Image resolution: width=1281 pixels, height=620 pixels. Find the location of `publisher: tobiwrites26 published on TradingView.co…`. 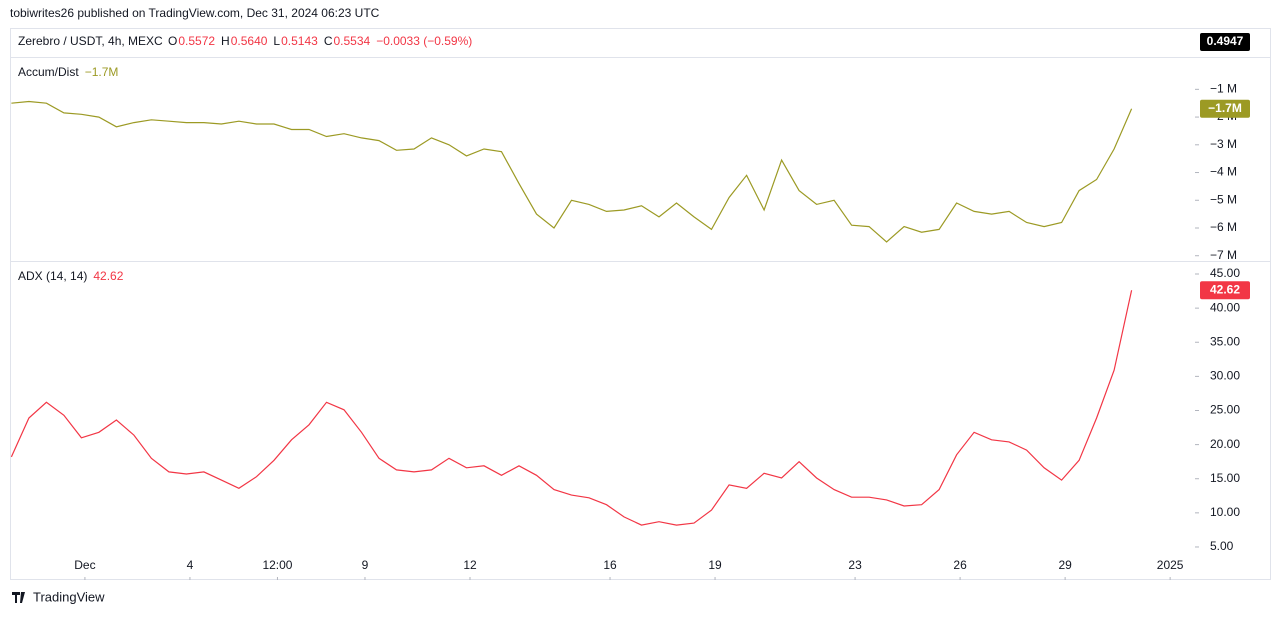

publisher: tobiwrites26 published on TradingView.co… is located at coordinates (195, 13).